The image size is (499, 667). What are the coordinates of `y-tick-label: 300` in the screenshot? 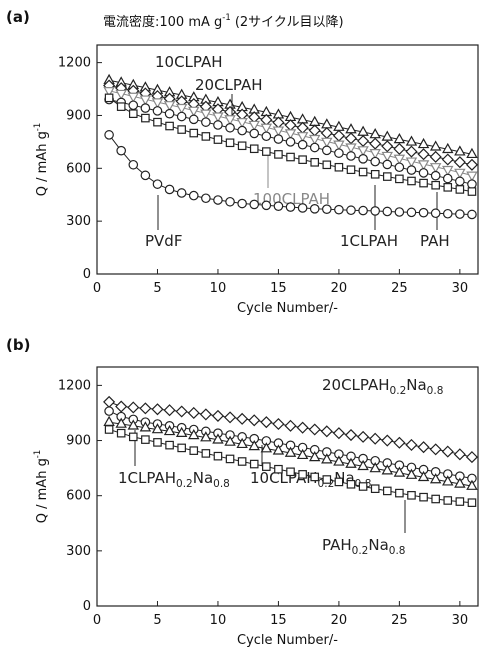 It's located at (78, 550).